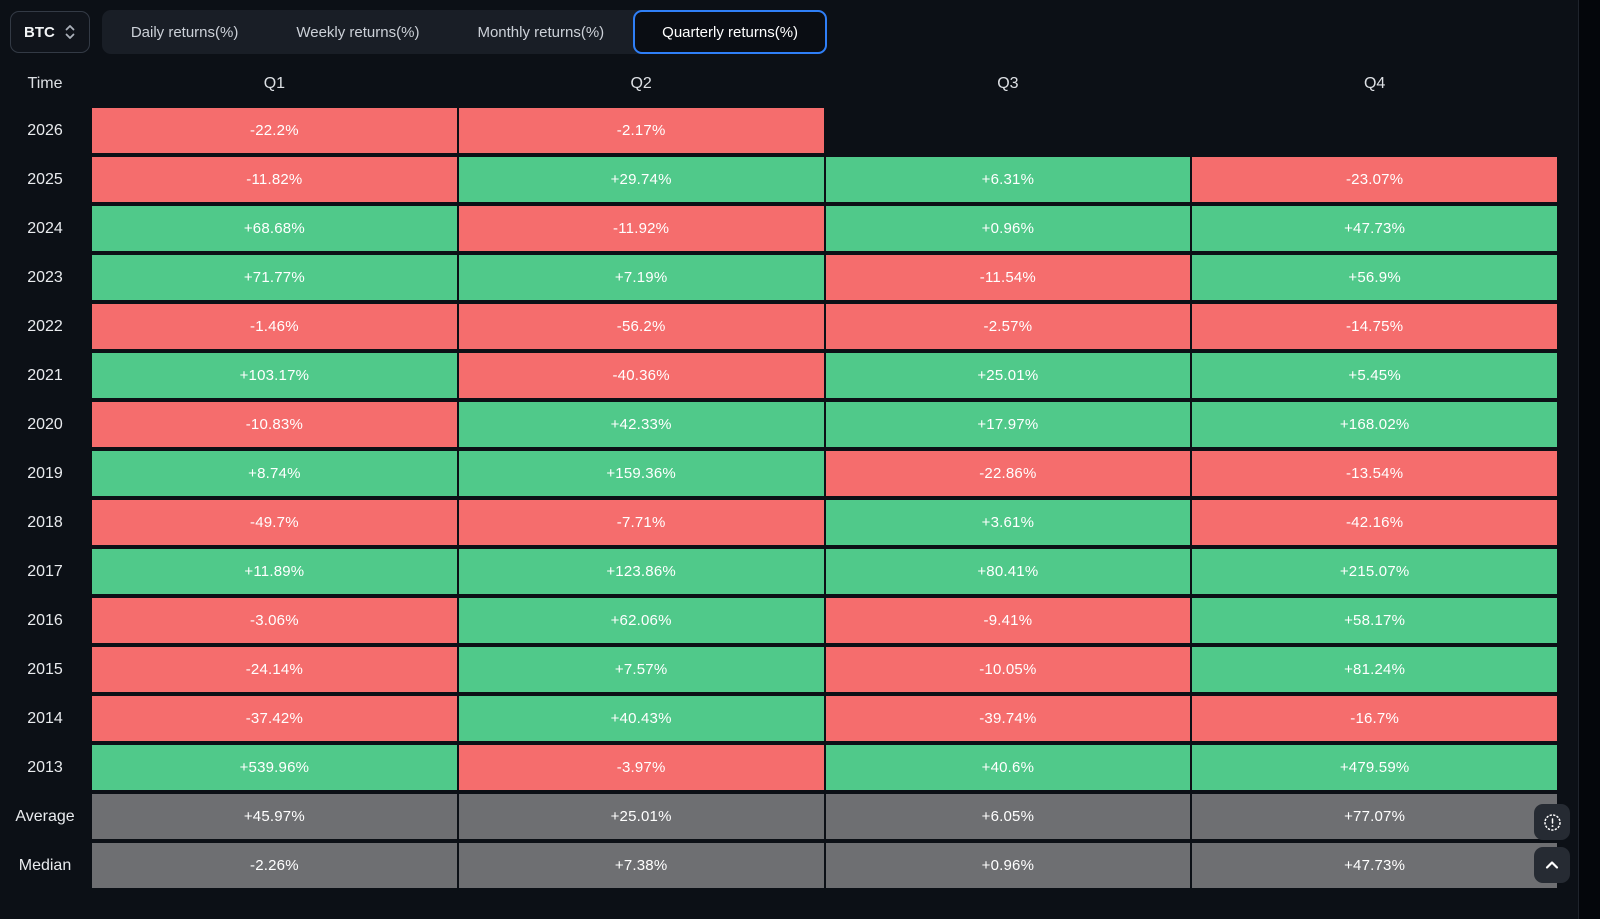 The height and width of the screenshot is (919, 1600). What do you see at coordinates (1374, 375) in the screenshot?
I see `return-cell: +5.45%` at bounding box center [1374, 375].